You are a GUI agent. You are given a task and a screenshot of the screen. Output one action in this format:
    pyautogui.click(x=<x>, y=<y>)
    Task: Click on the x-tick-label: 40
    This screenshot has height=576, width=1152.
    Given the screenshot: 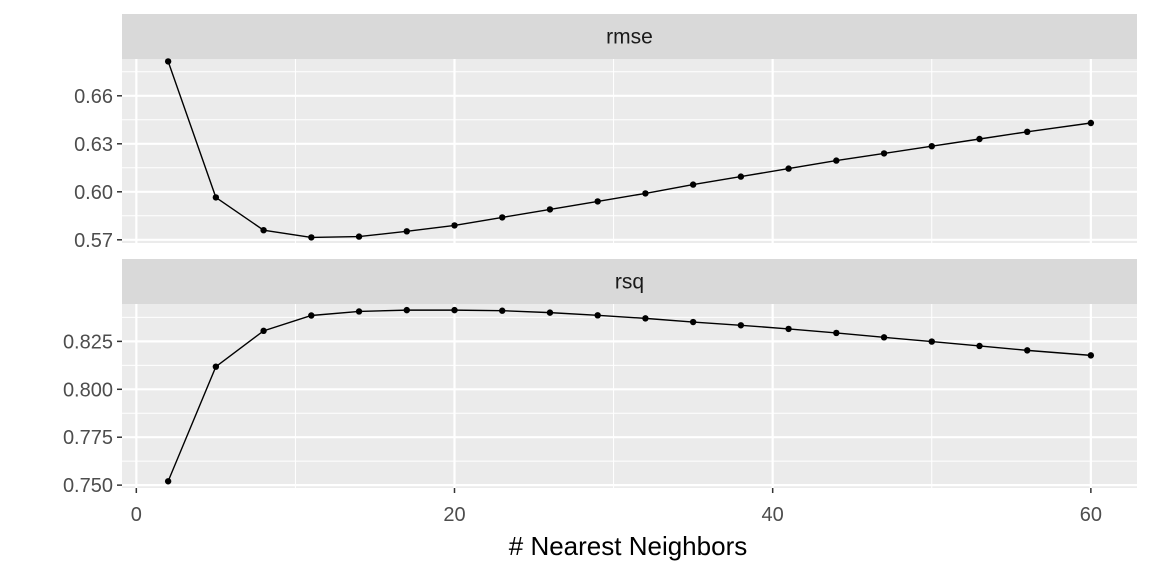 What is the action you would take?
    pyautogui.click(x=773, y=515)
    